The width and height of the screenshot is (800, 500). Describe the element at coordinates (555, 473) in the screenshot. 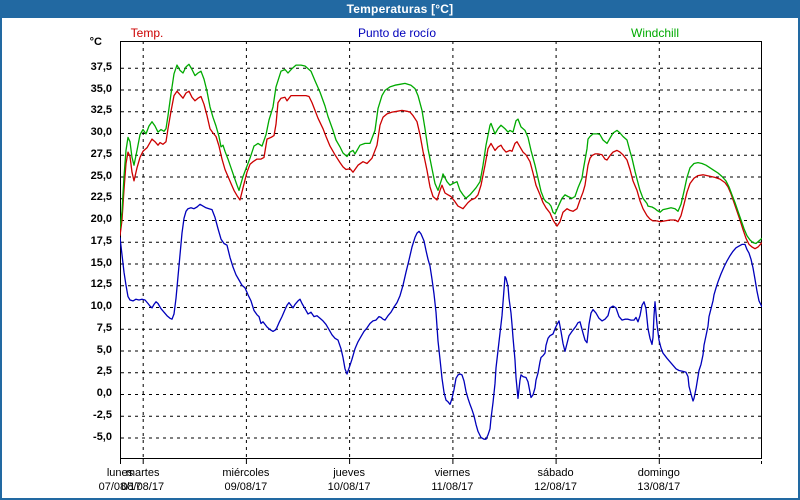

I see `day-name: sábado` at that location.